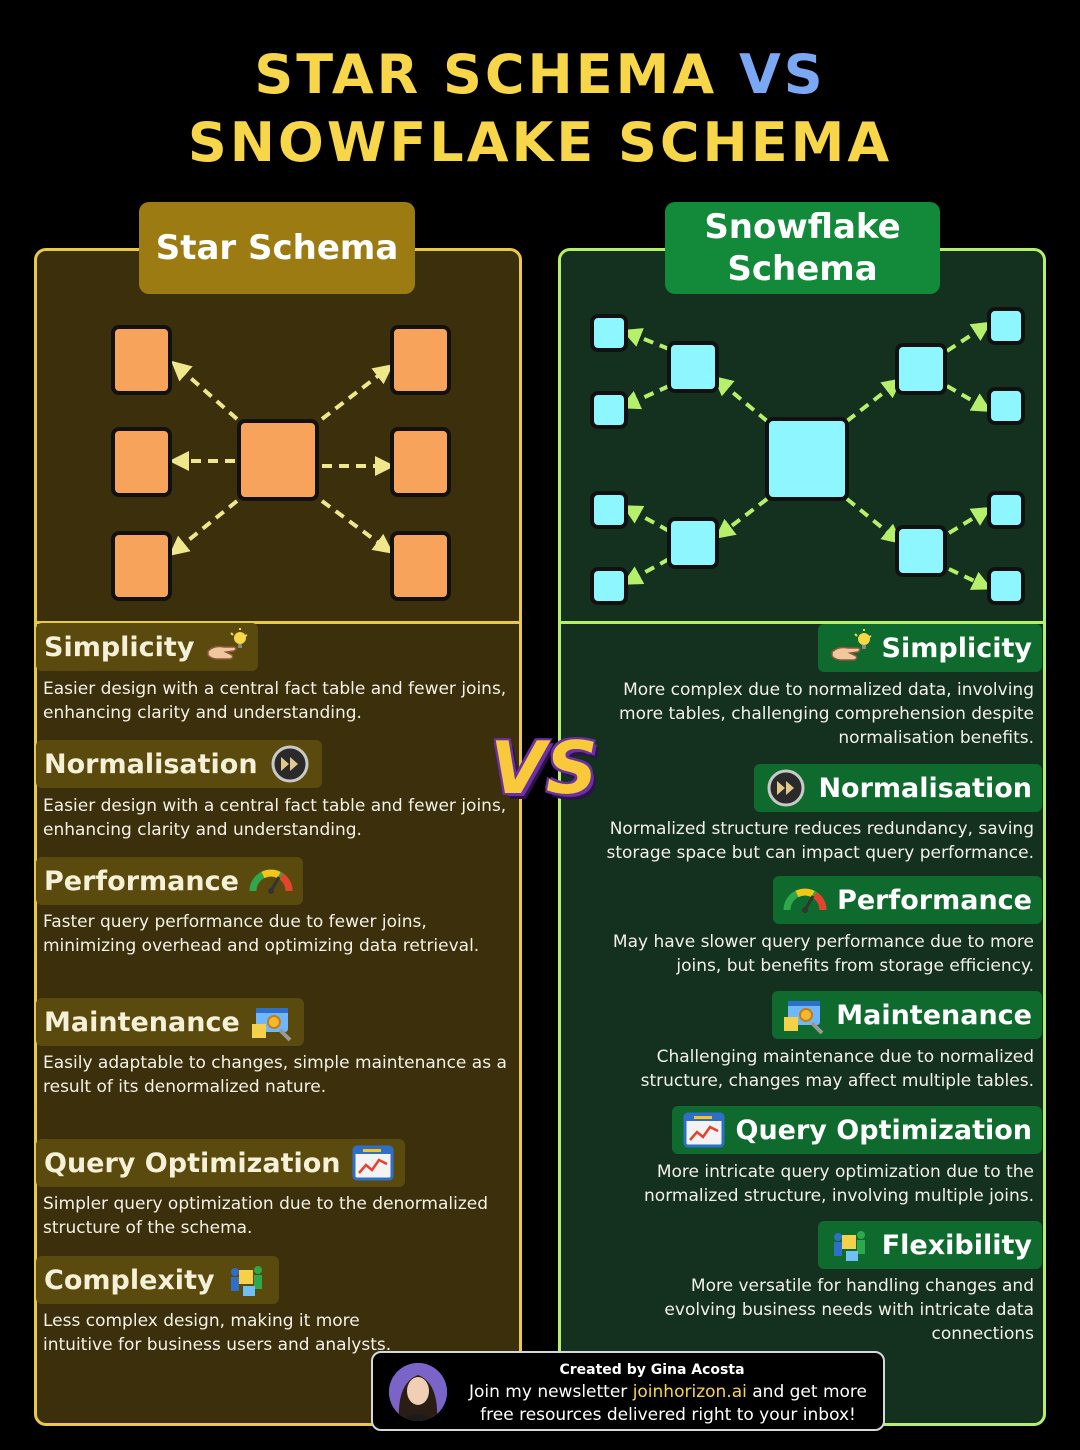 The width and height of the screenshot is (1080, 1450). What do you see at coordinates (970, 578) in the screenshot?
I see `snow-arrow-br-b` at bounding box center [970, 578].